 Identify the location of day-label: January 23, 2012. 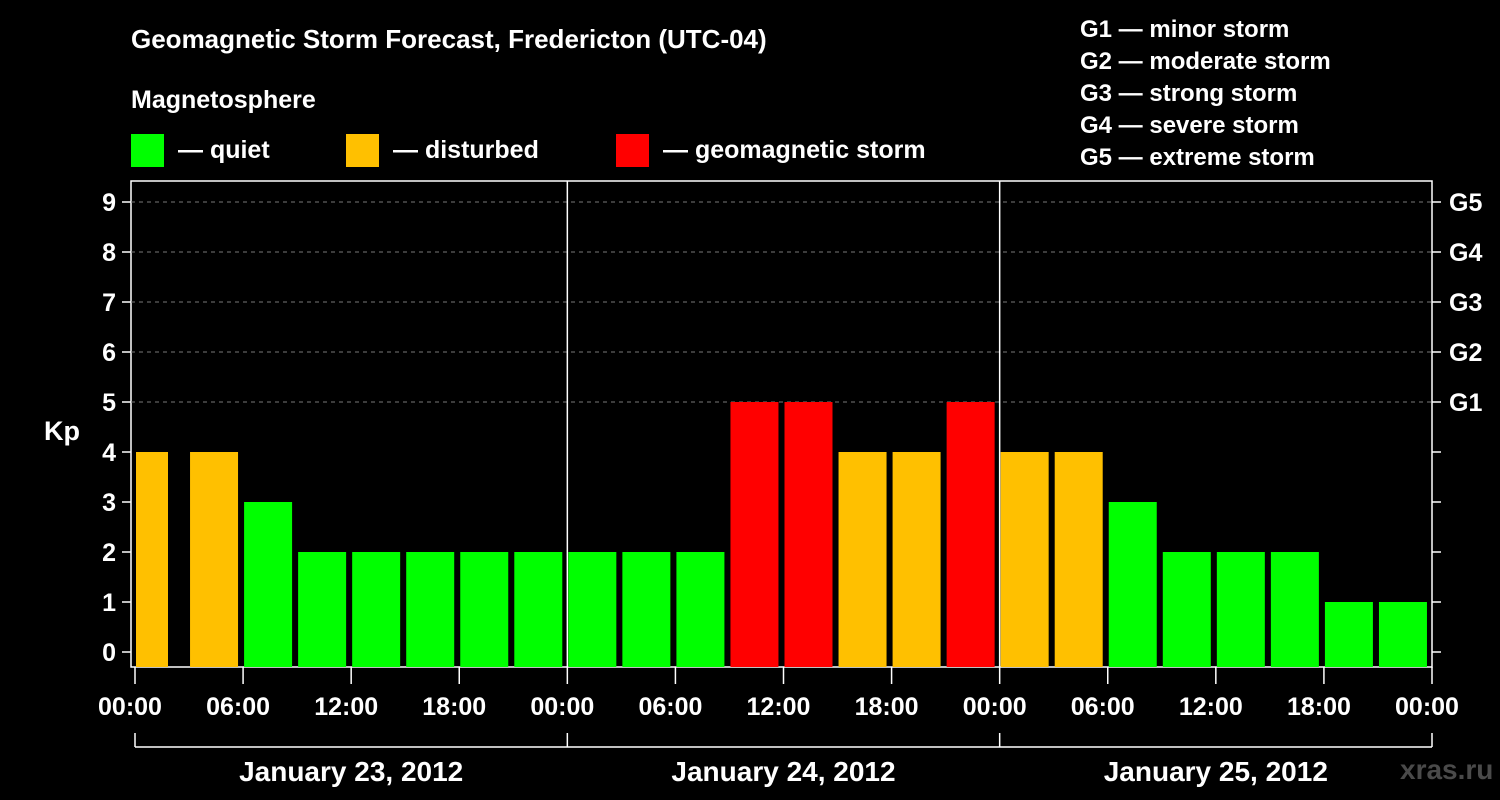
(351, 771).